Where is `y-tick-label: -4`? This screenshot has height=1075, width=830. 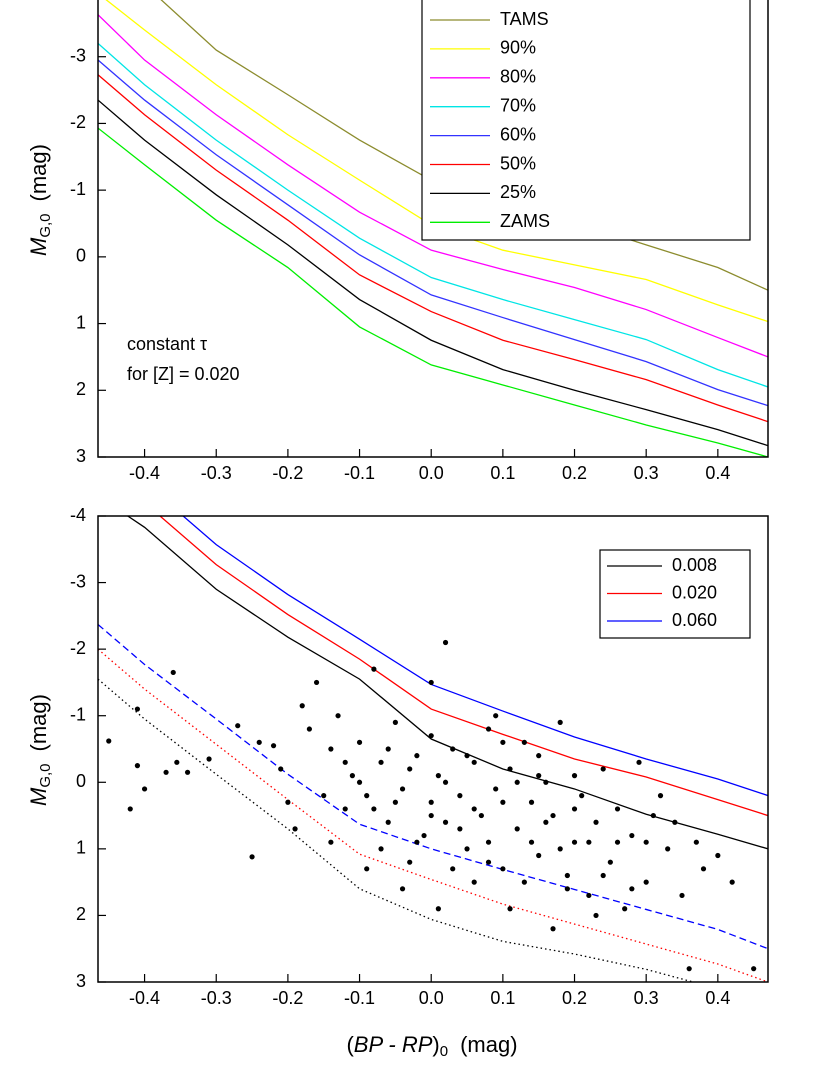 y-tick-label: -4 is located at coordinates (78, 515).